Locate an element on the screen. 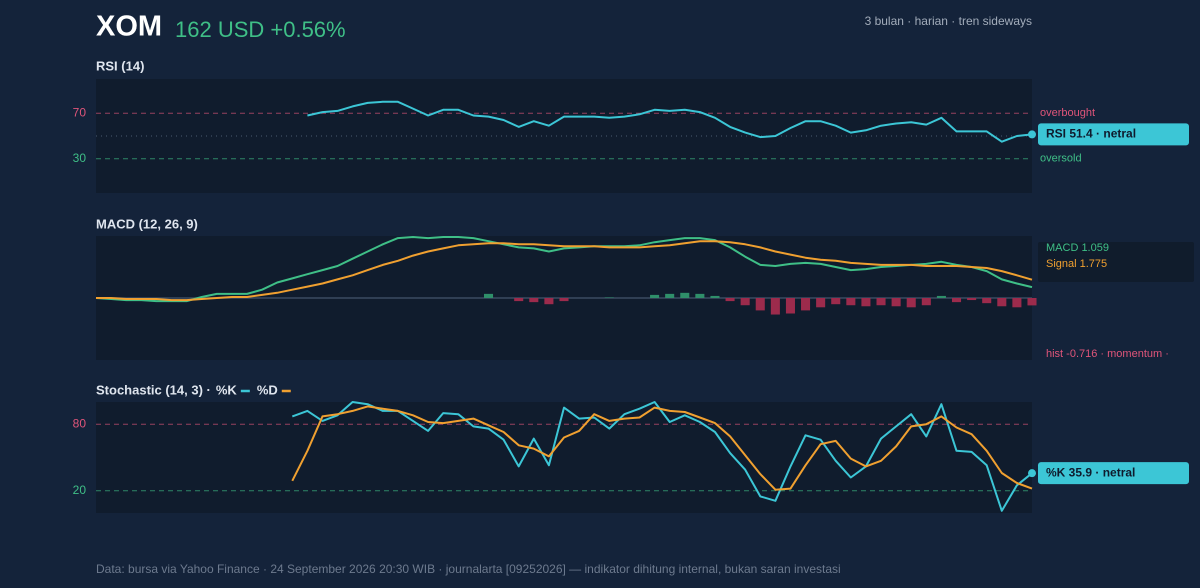  y-tick-label: 30 is located at coordinates (80, 158).